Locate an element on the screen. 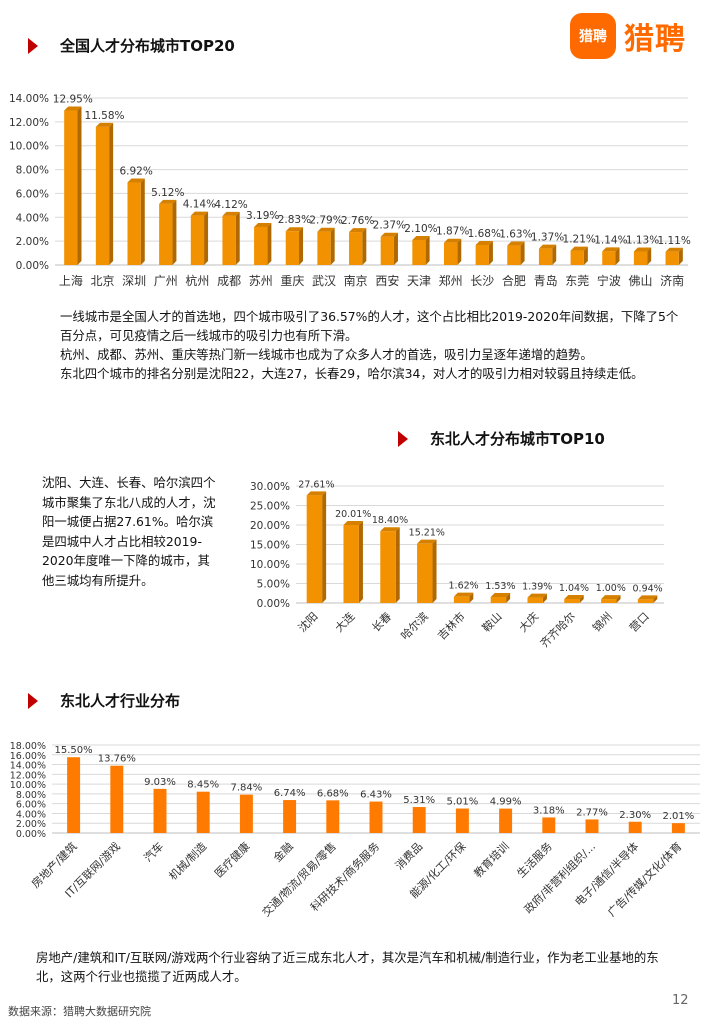 Image resolution: width=710 pixels, height=1025 pixels. section-title-northeast-industry-text: 东北人才行业分布 is located at coordinates (120, 701).